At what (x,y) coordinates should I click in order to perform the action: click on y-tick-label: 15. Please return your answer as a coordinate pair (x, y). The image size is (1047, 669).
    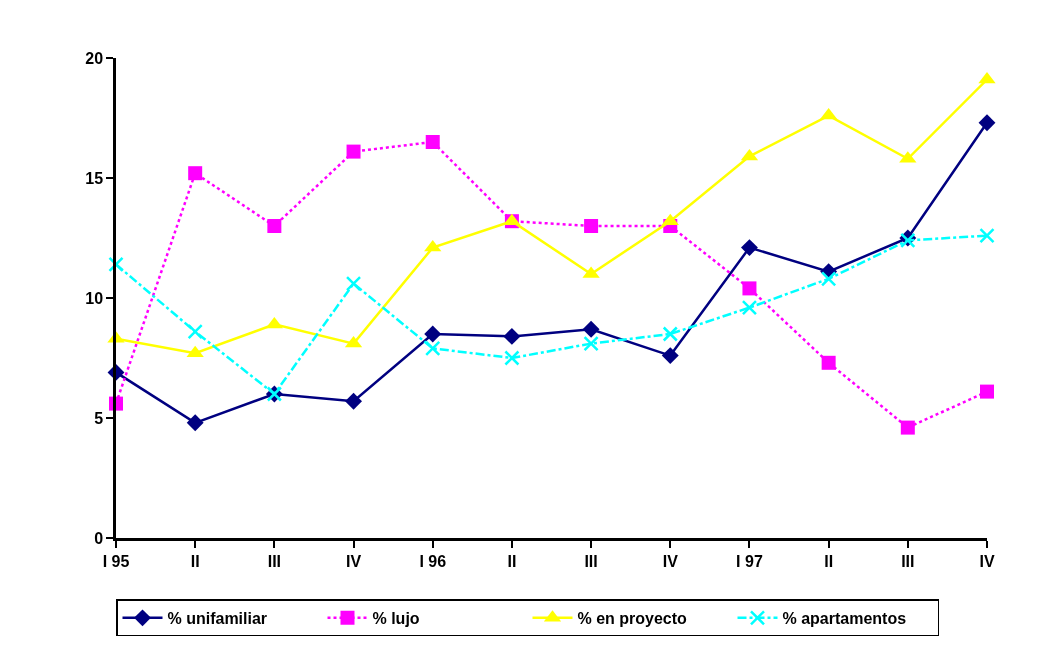
    Looking at the image, I should click on (94, 178).